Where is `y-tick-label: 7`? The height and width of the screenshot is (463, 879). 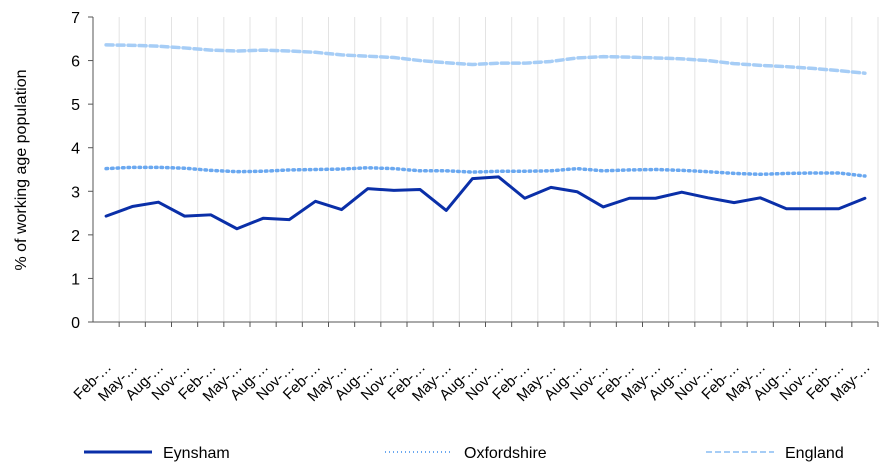 y-tick-label: 7 is located at coordinates (75, 18).